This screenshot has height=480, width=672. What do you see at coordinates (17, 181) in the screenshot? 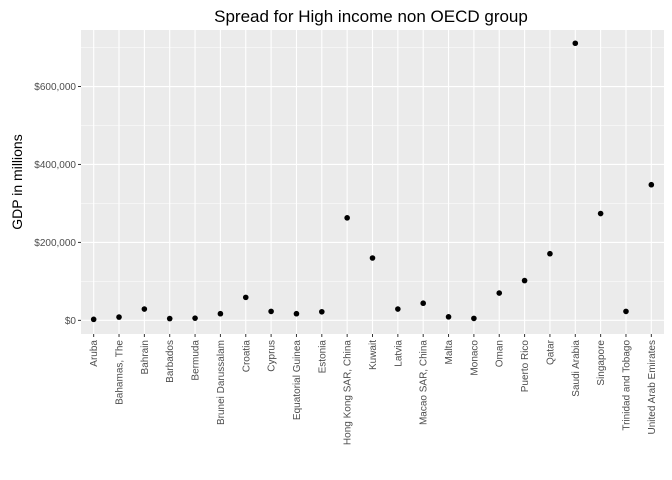
I see `y-axis-label: GDP in millions` at bounding box center [17, 181].